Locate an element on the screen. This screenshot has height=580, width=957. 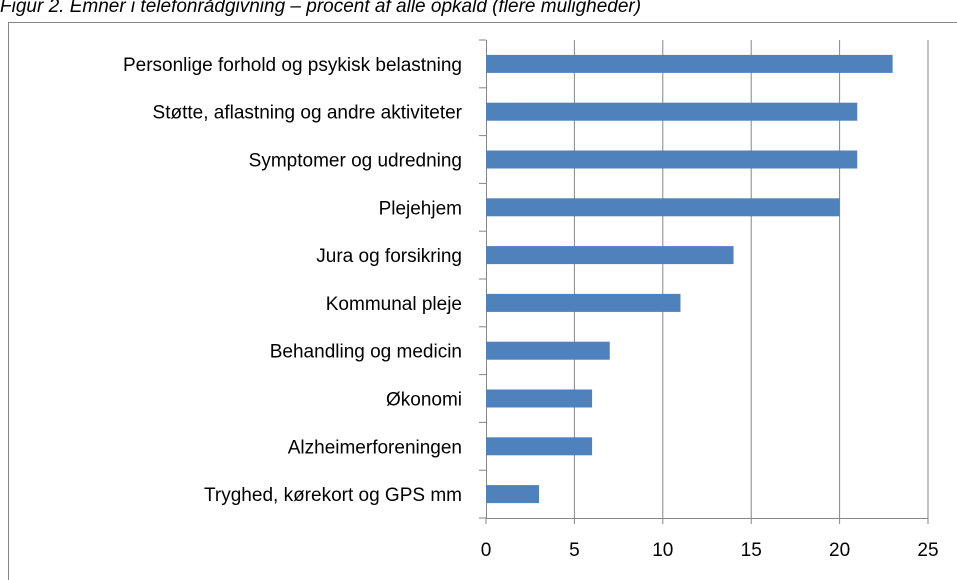
x-tick-label: 5 is located at coordinates (574, 550).